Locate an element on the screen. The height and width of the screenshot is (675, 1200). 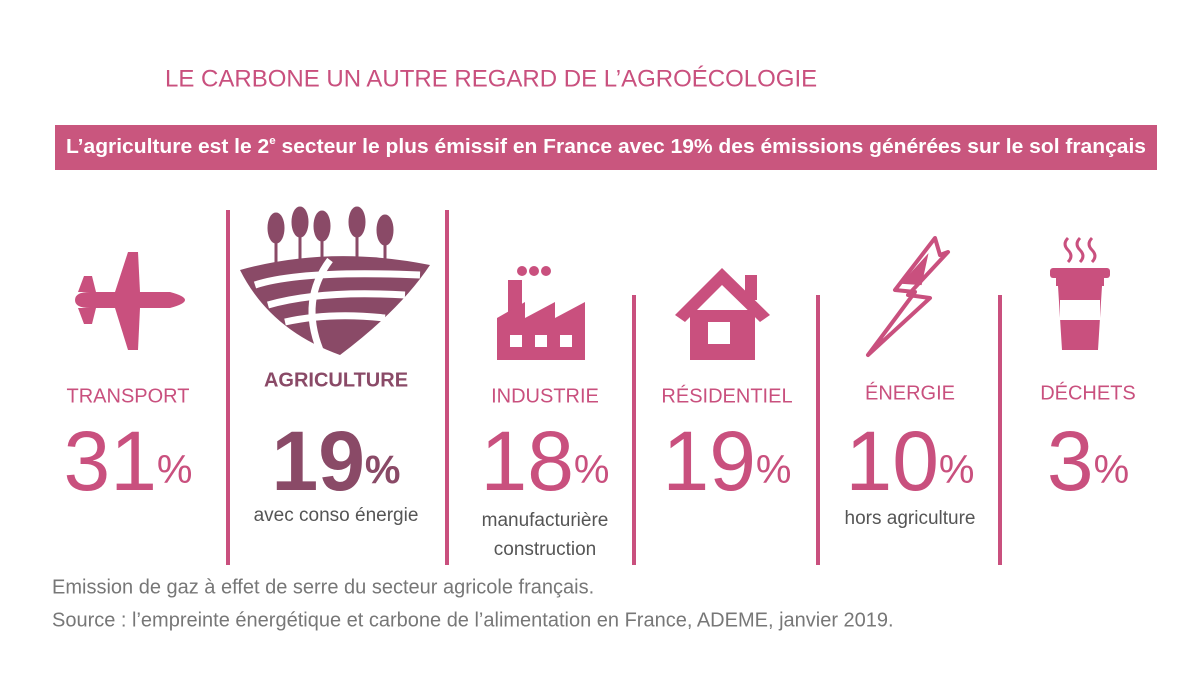
sector-note: avec conso énergie is located at coordinates (336, 515).